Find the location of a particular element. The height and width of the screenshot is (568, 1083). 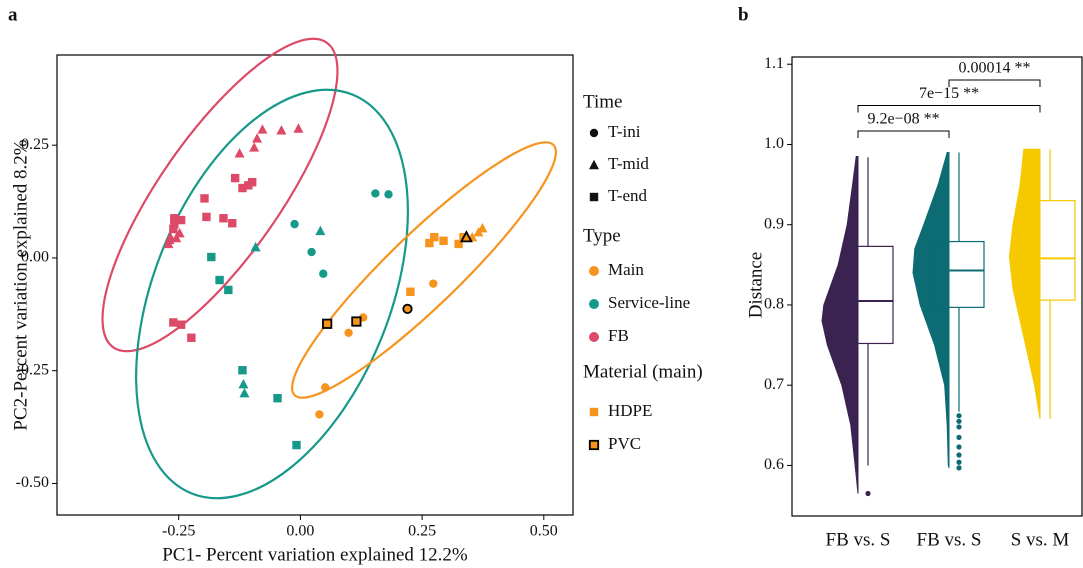

x-tick-label: 0.50 is located at coordinates (544, 531).